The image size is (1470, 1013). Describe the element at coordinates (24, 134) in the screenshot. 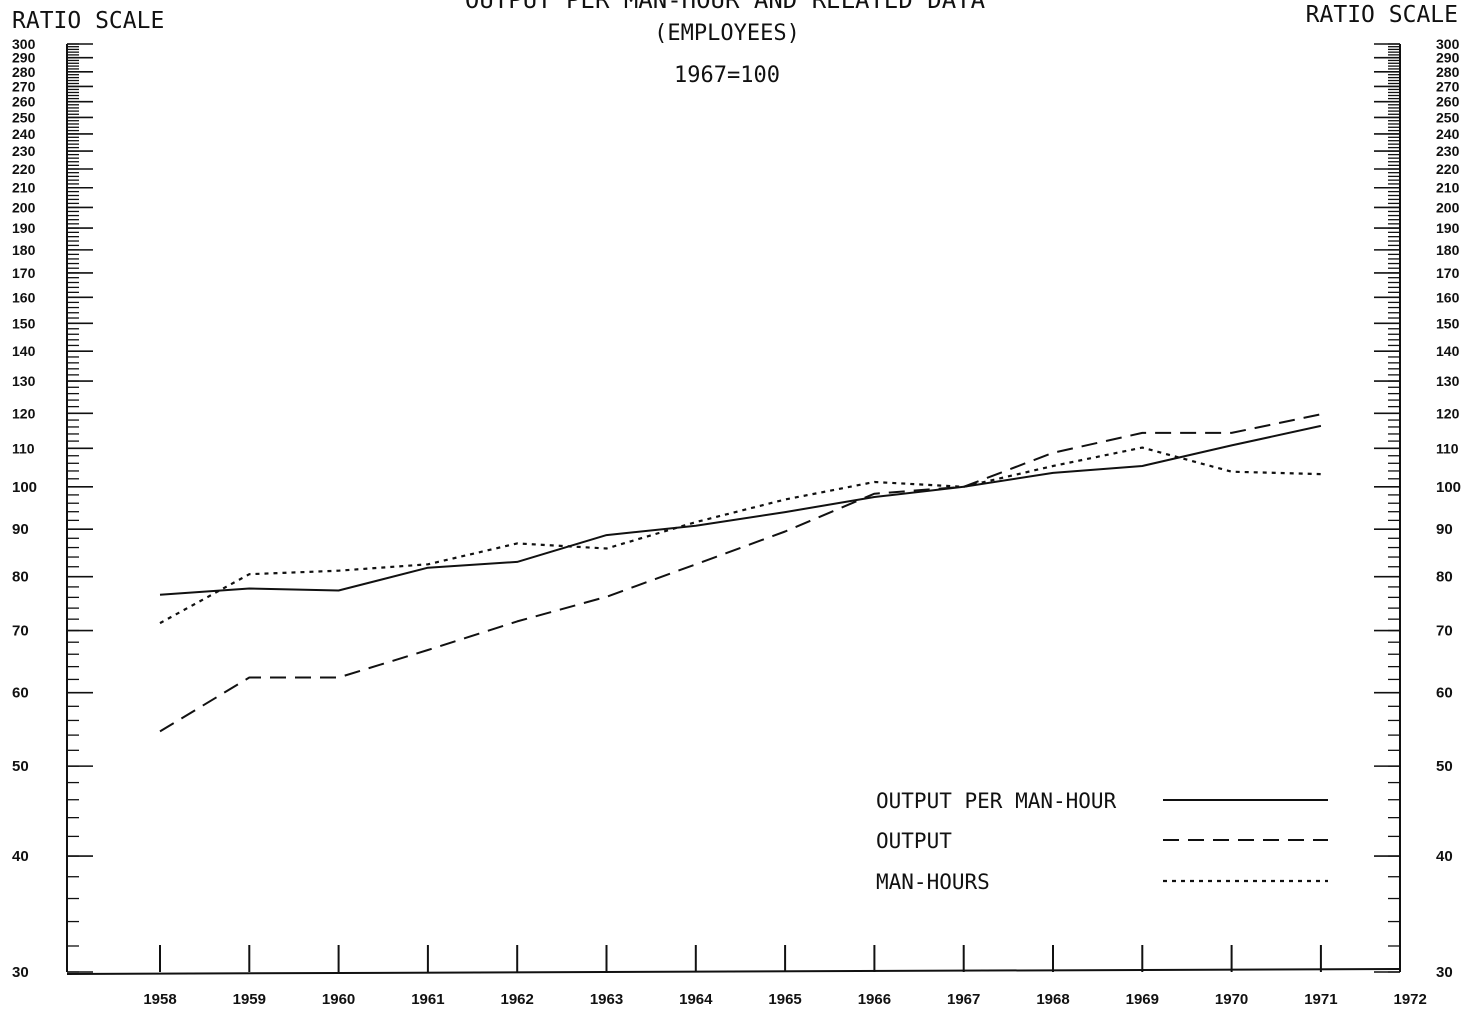

I see `left-y-tick-label: 240` at that location.